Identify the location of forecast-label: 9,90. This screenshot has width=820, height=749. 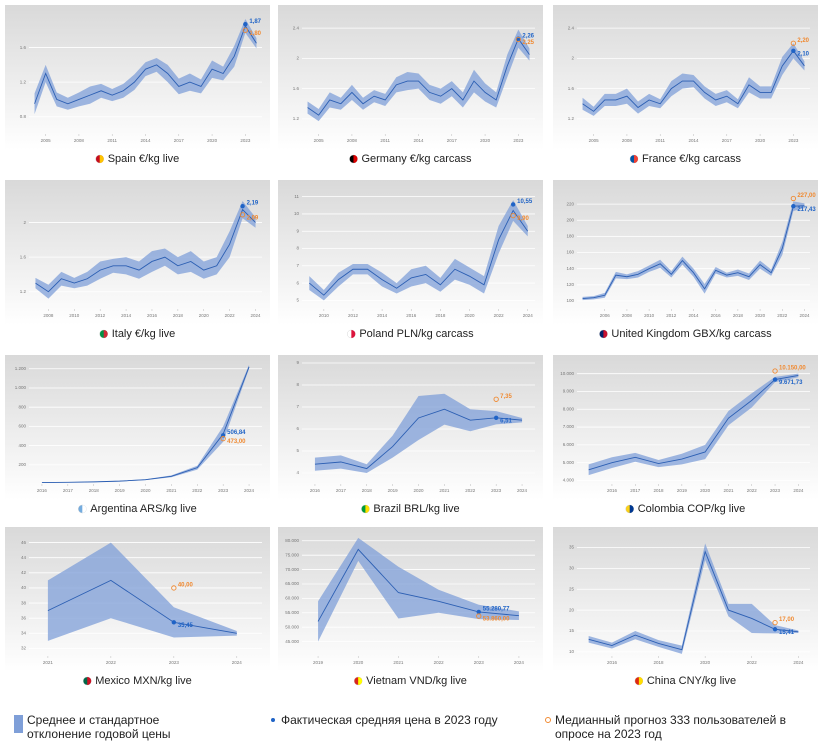
(523, 219).